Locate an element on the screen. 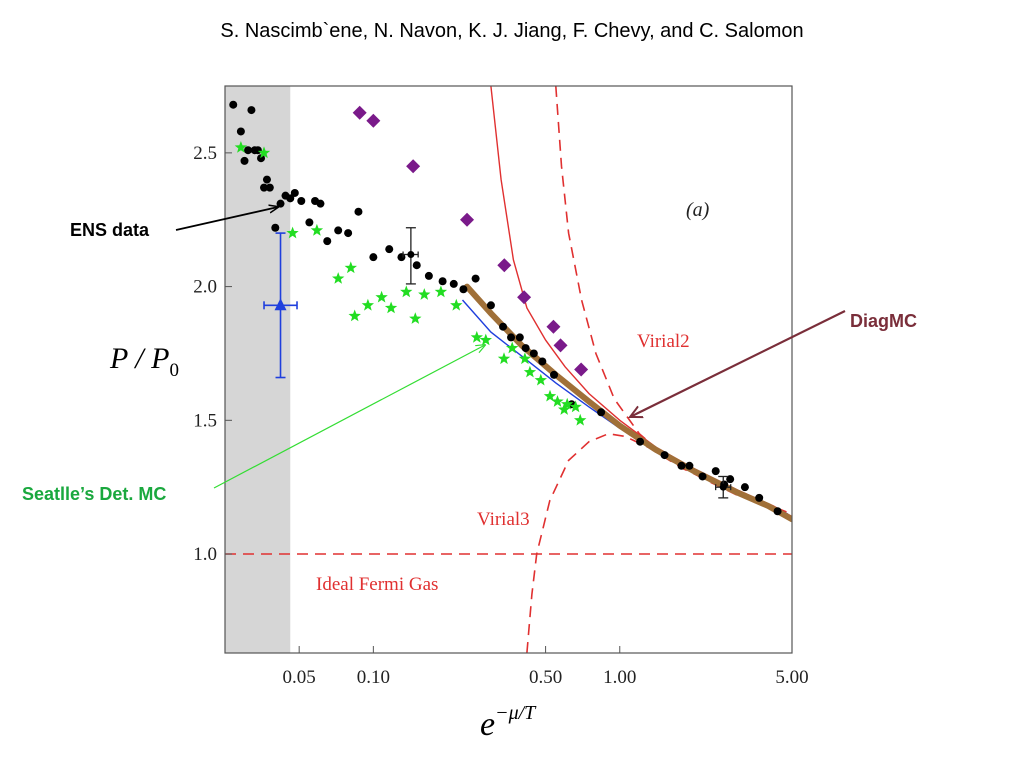  y-tick-label: 2.5 is located at coordinates (205, 153).